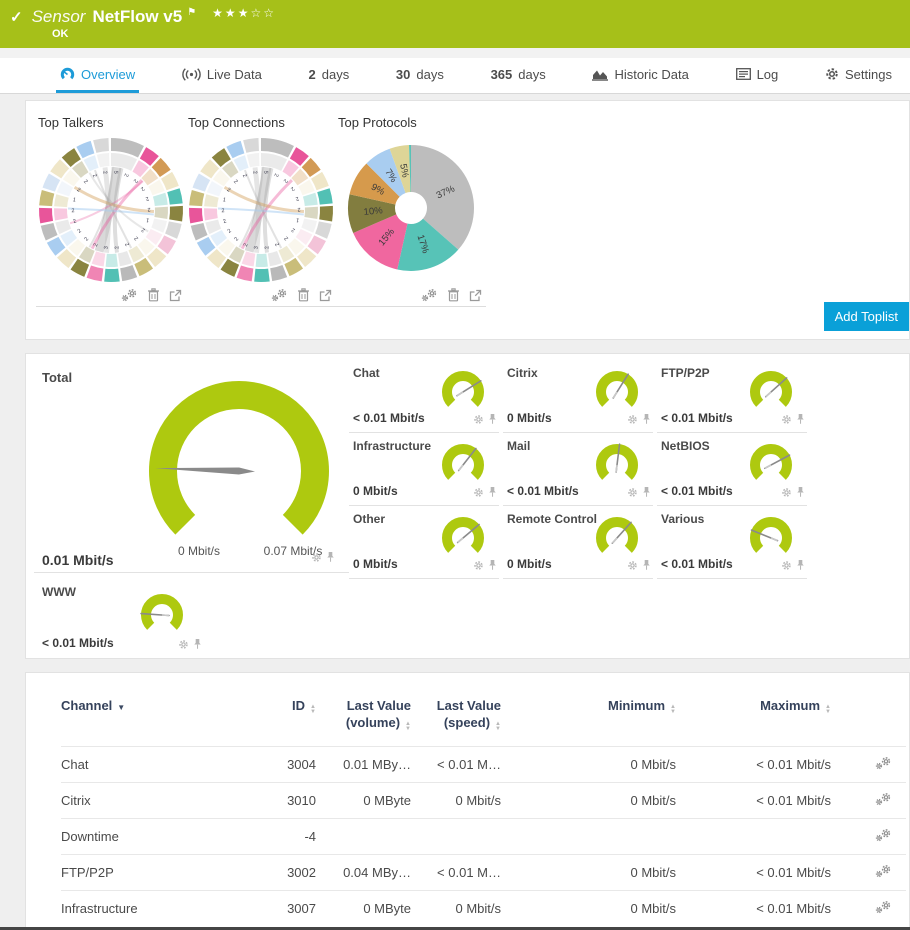 This screenshot has width=910, height=930. I want to click on toplist-top-protocols: Top Protocols 37% 17% 15% 10% 9% 7% 5%, so click(411, 211).